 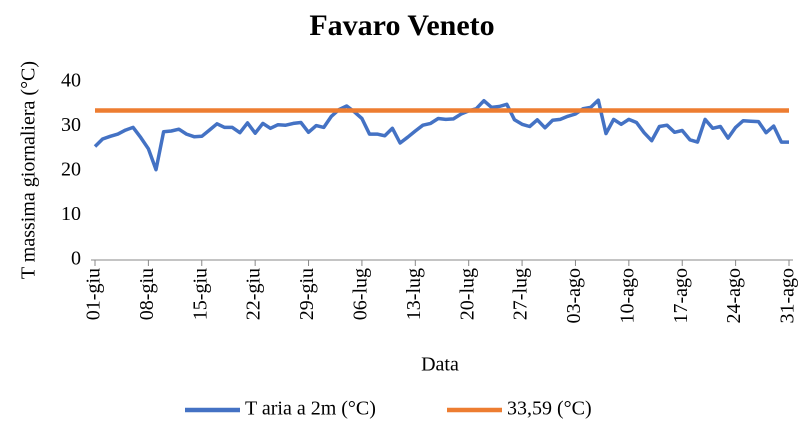 What do you see at coordinates (414, 294) in the screenshot?
I see `x-tick-label: 13-lug` at bounding box center [414, 294].